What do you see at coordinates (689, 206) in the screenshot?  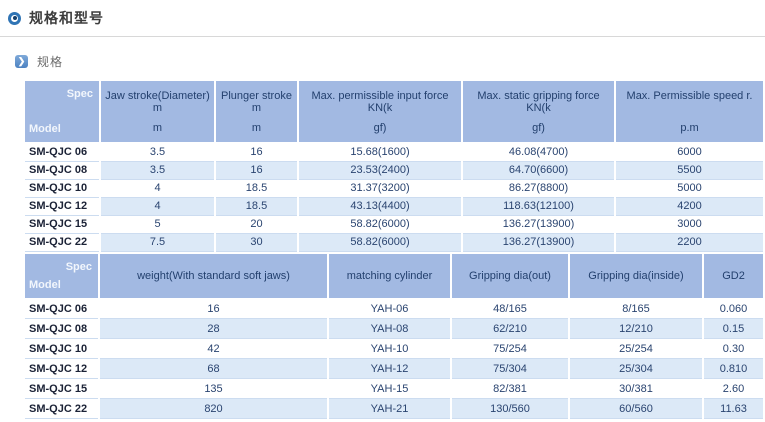 I see `value-cell: 4200` at bounding box center [689, 206].